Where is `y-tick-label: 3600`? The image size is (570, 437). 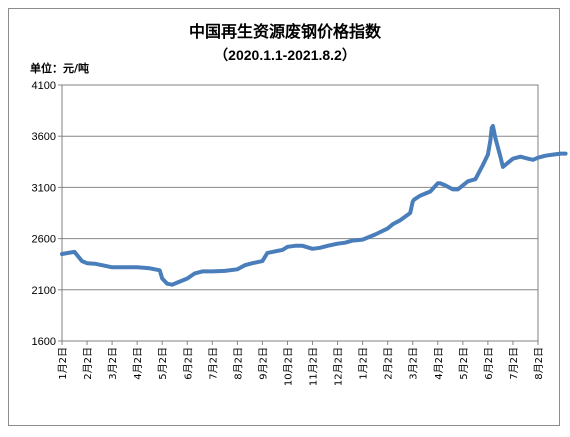 y-tick-label: 3600 is located at coordinates (44, 137).